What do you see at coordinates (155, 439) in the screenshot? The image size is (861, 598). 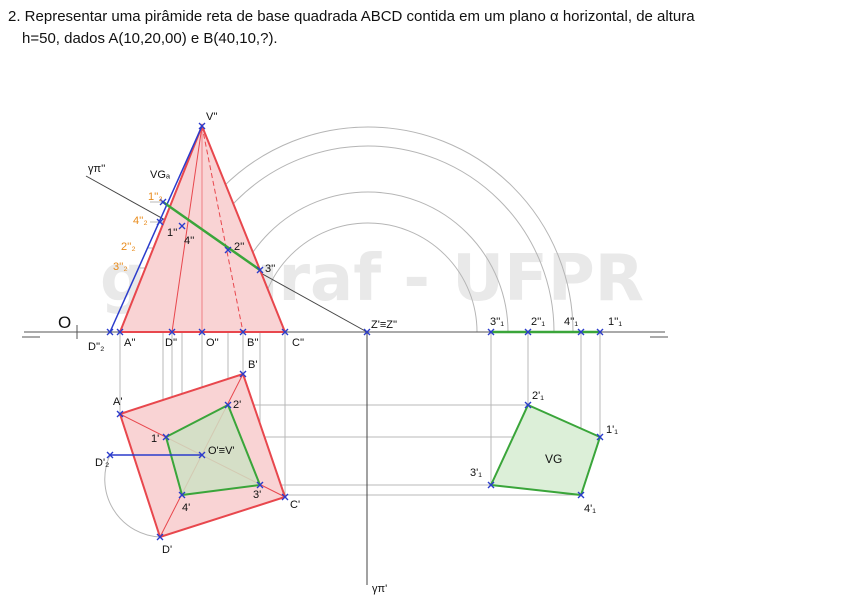 I see `label-1-top: 1'` at bounding box center [155, 439].